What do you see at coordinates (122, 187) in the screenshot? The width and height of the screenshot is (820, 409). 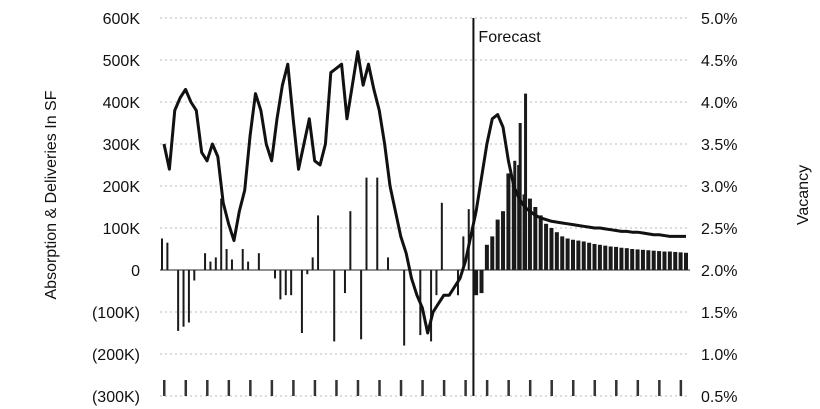 I see `left-tick-label: 200K` at bounding box center [122, 187].